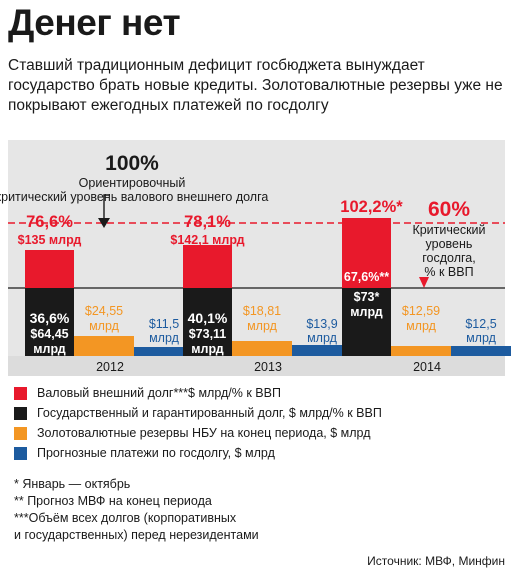 This screenshot has width=513, height=586. What do you see at coordinates (449, 244) in the screenshot?
I see `threshold-60-label-line2: уровень` at bounding box center [449, 244].